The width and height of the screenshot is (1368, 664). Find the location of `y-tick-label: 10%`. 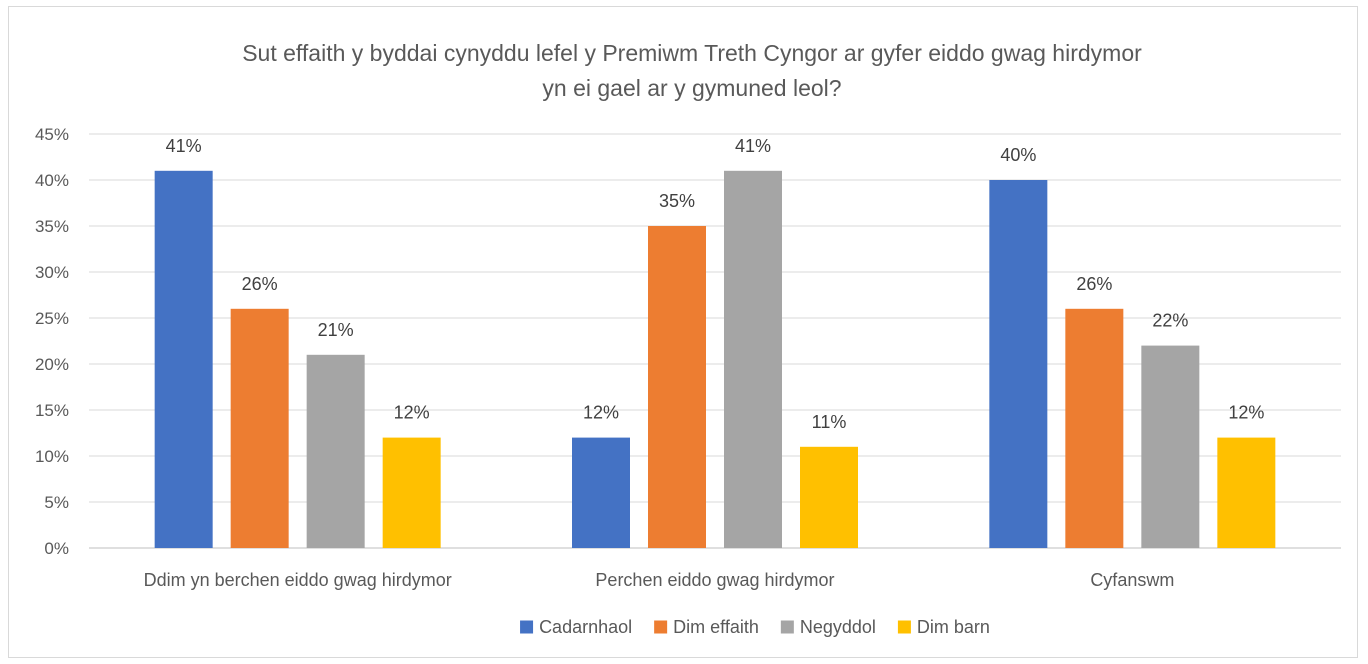

y-tick-label: 10% is located at coordinates (52, 456).